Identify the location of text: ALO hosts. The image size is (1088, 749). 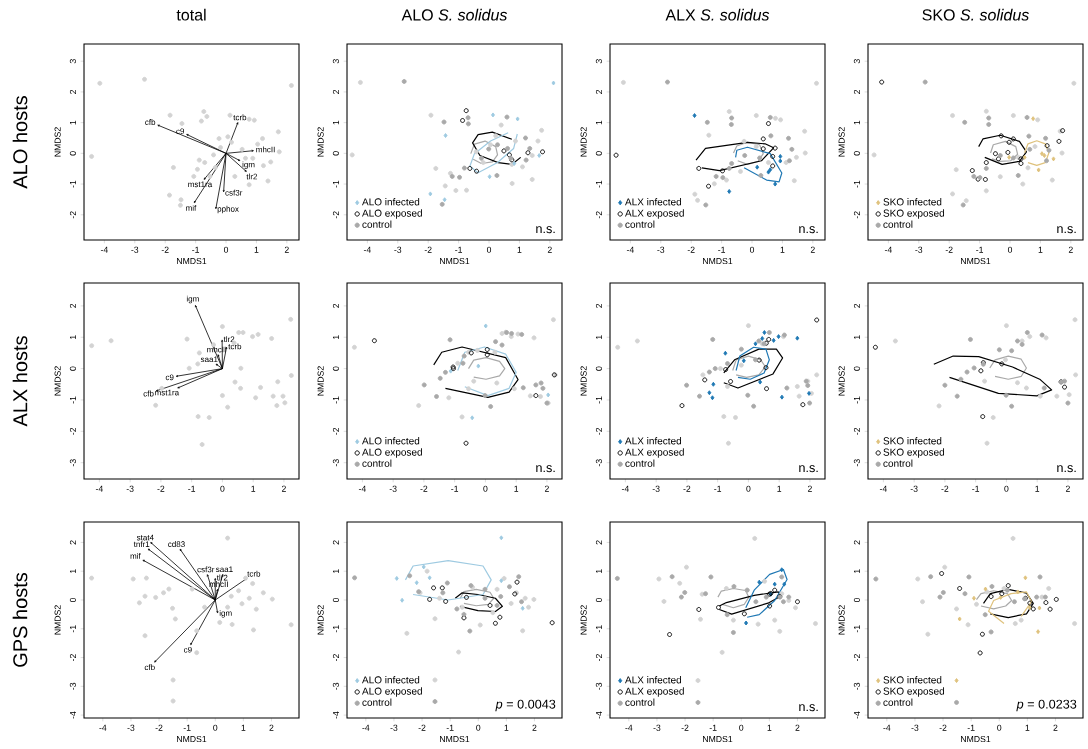
(20, 142).